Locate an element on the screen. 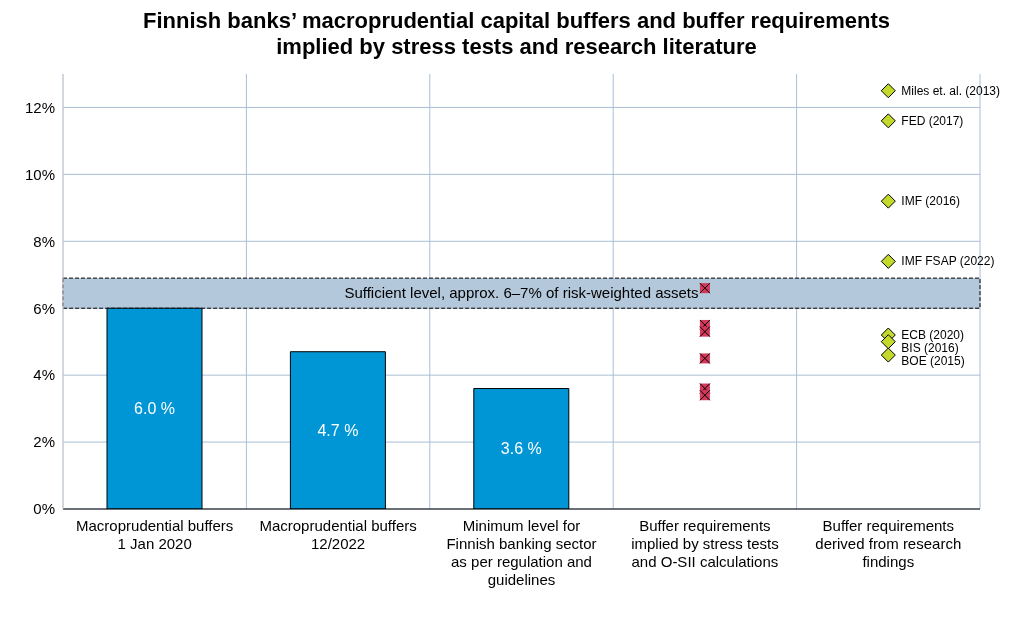 Image resolution: width=1033 pixels, height=617 pixels. annotation: IMF FSAP (2022) is located at coordinates (948, 261).